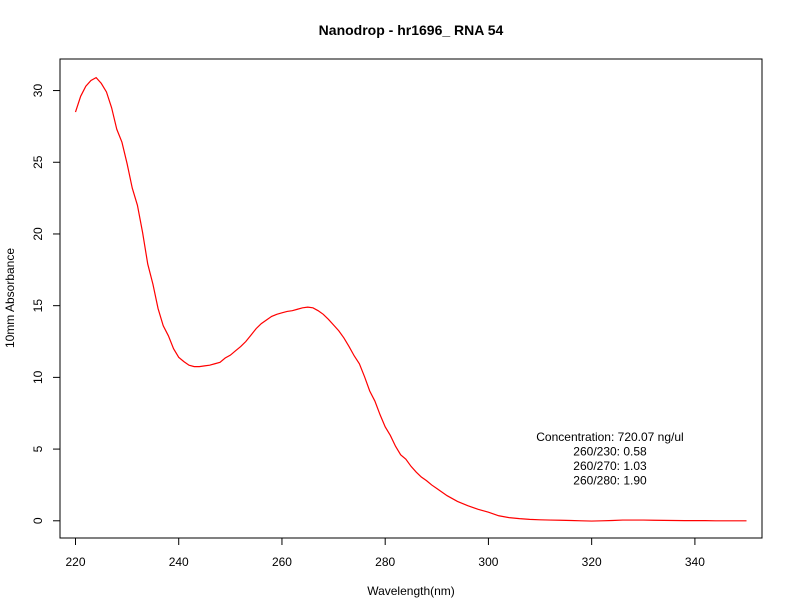 This screenshot has width=792, height=612. I want to click on annotation-line: 260/230: 0.58, so click(610, 452).